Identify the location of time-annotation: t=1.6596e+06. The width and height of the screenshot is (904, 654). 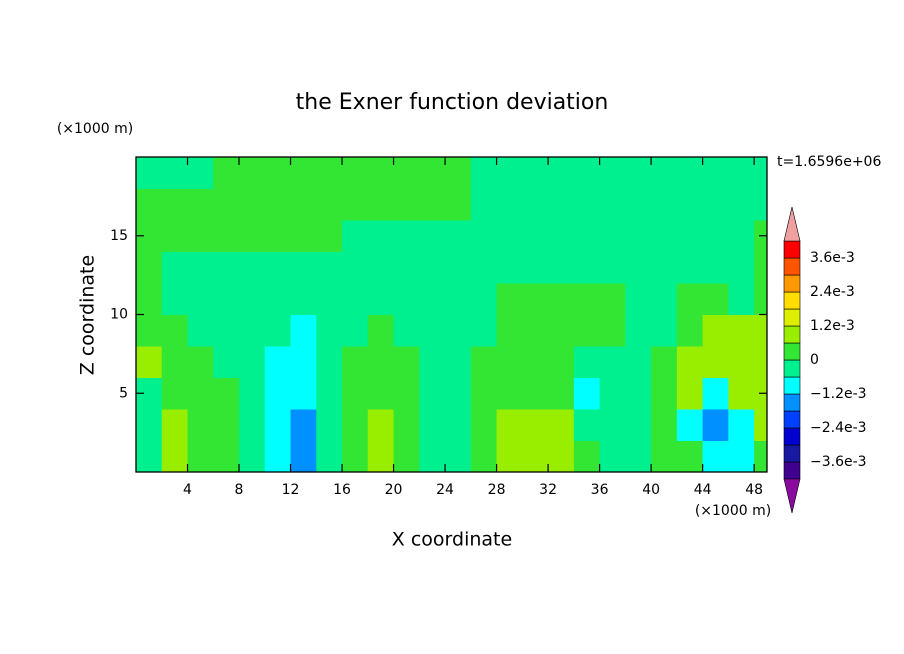
(829, 162).